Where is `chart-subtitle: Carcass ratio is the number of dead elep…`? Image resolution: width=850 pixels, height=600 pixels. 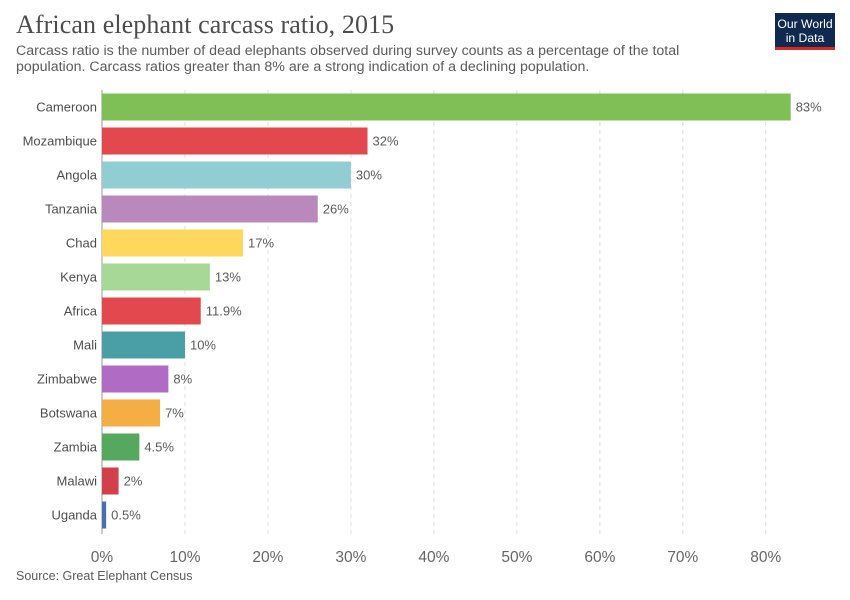
chart-subtitle: Carcass ratio is the number of dead elep… is located at coordinates (348, 59).